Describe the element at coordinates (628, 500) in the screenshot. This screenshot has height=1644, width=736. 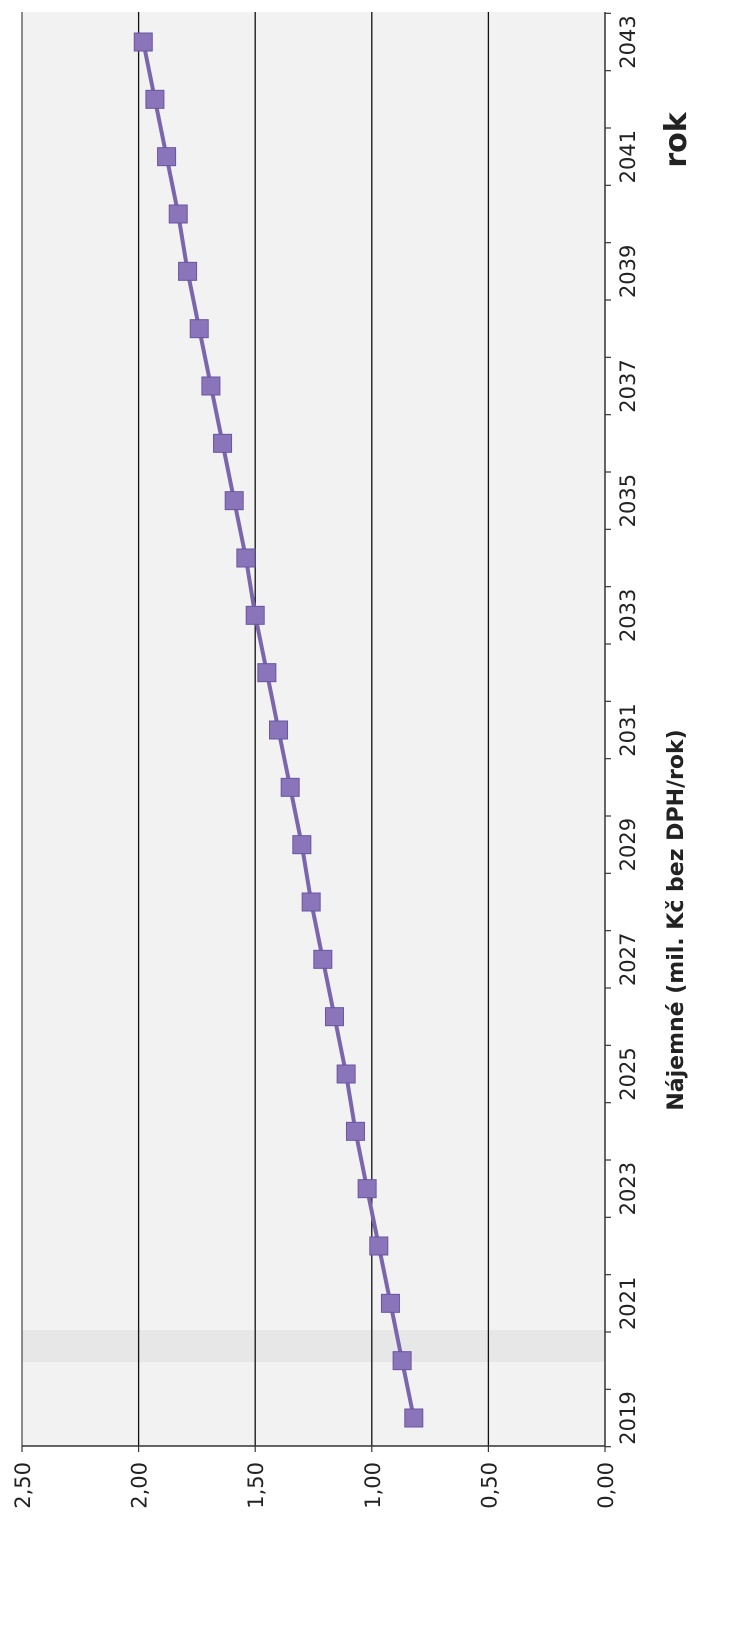
I see `category-tick-label-2035: 2035` at that location.